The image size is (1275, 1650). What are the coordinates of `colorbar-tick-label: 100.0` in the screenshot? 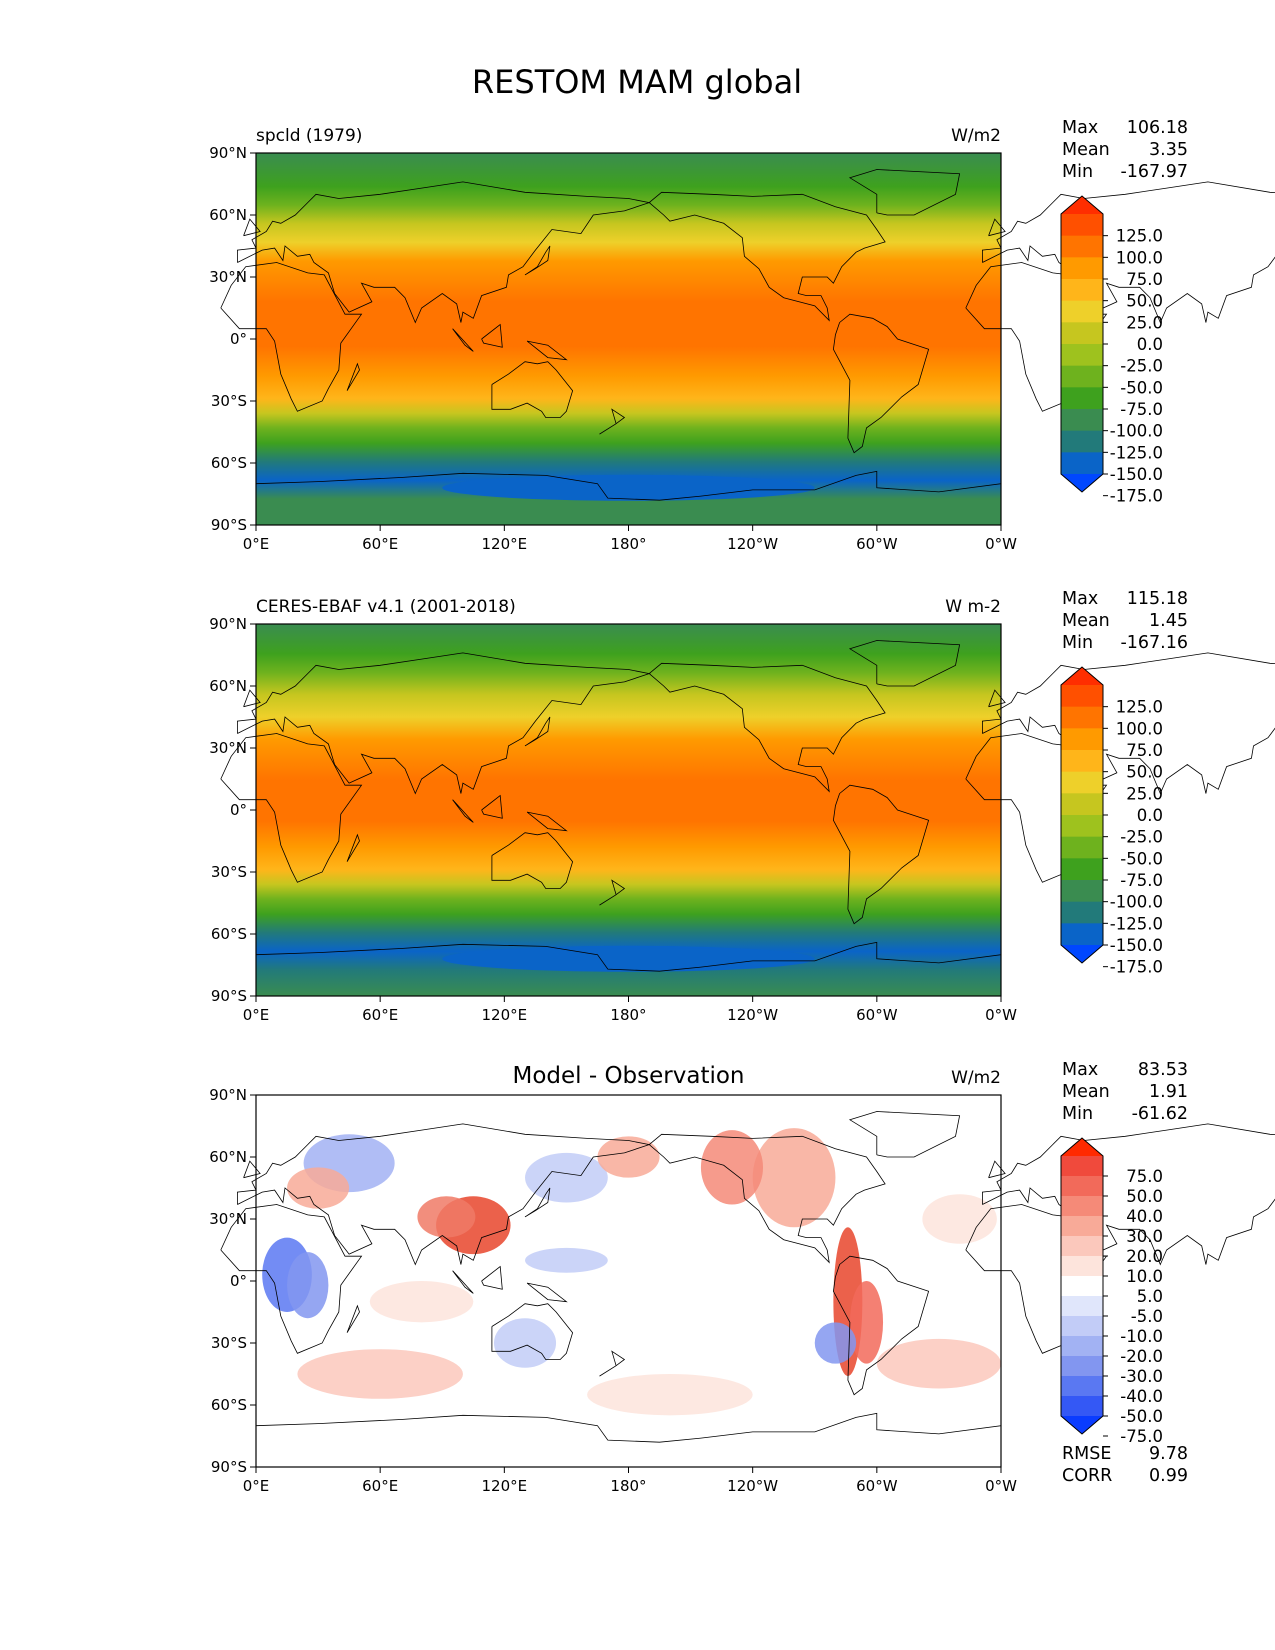 It's located at (1139, 728).